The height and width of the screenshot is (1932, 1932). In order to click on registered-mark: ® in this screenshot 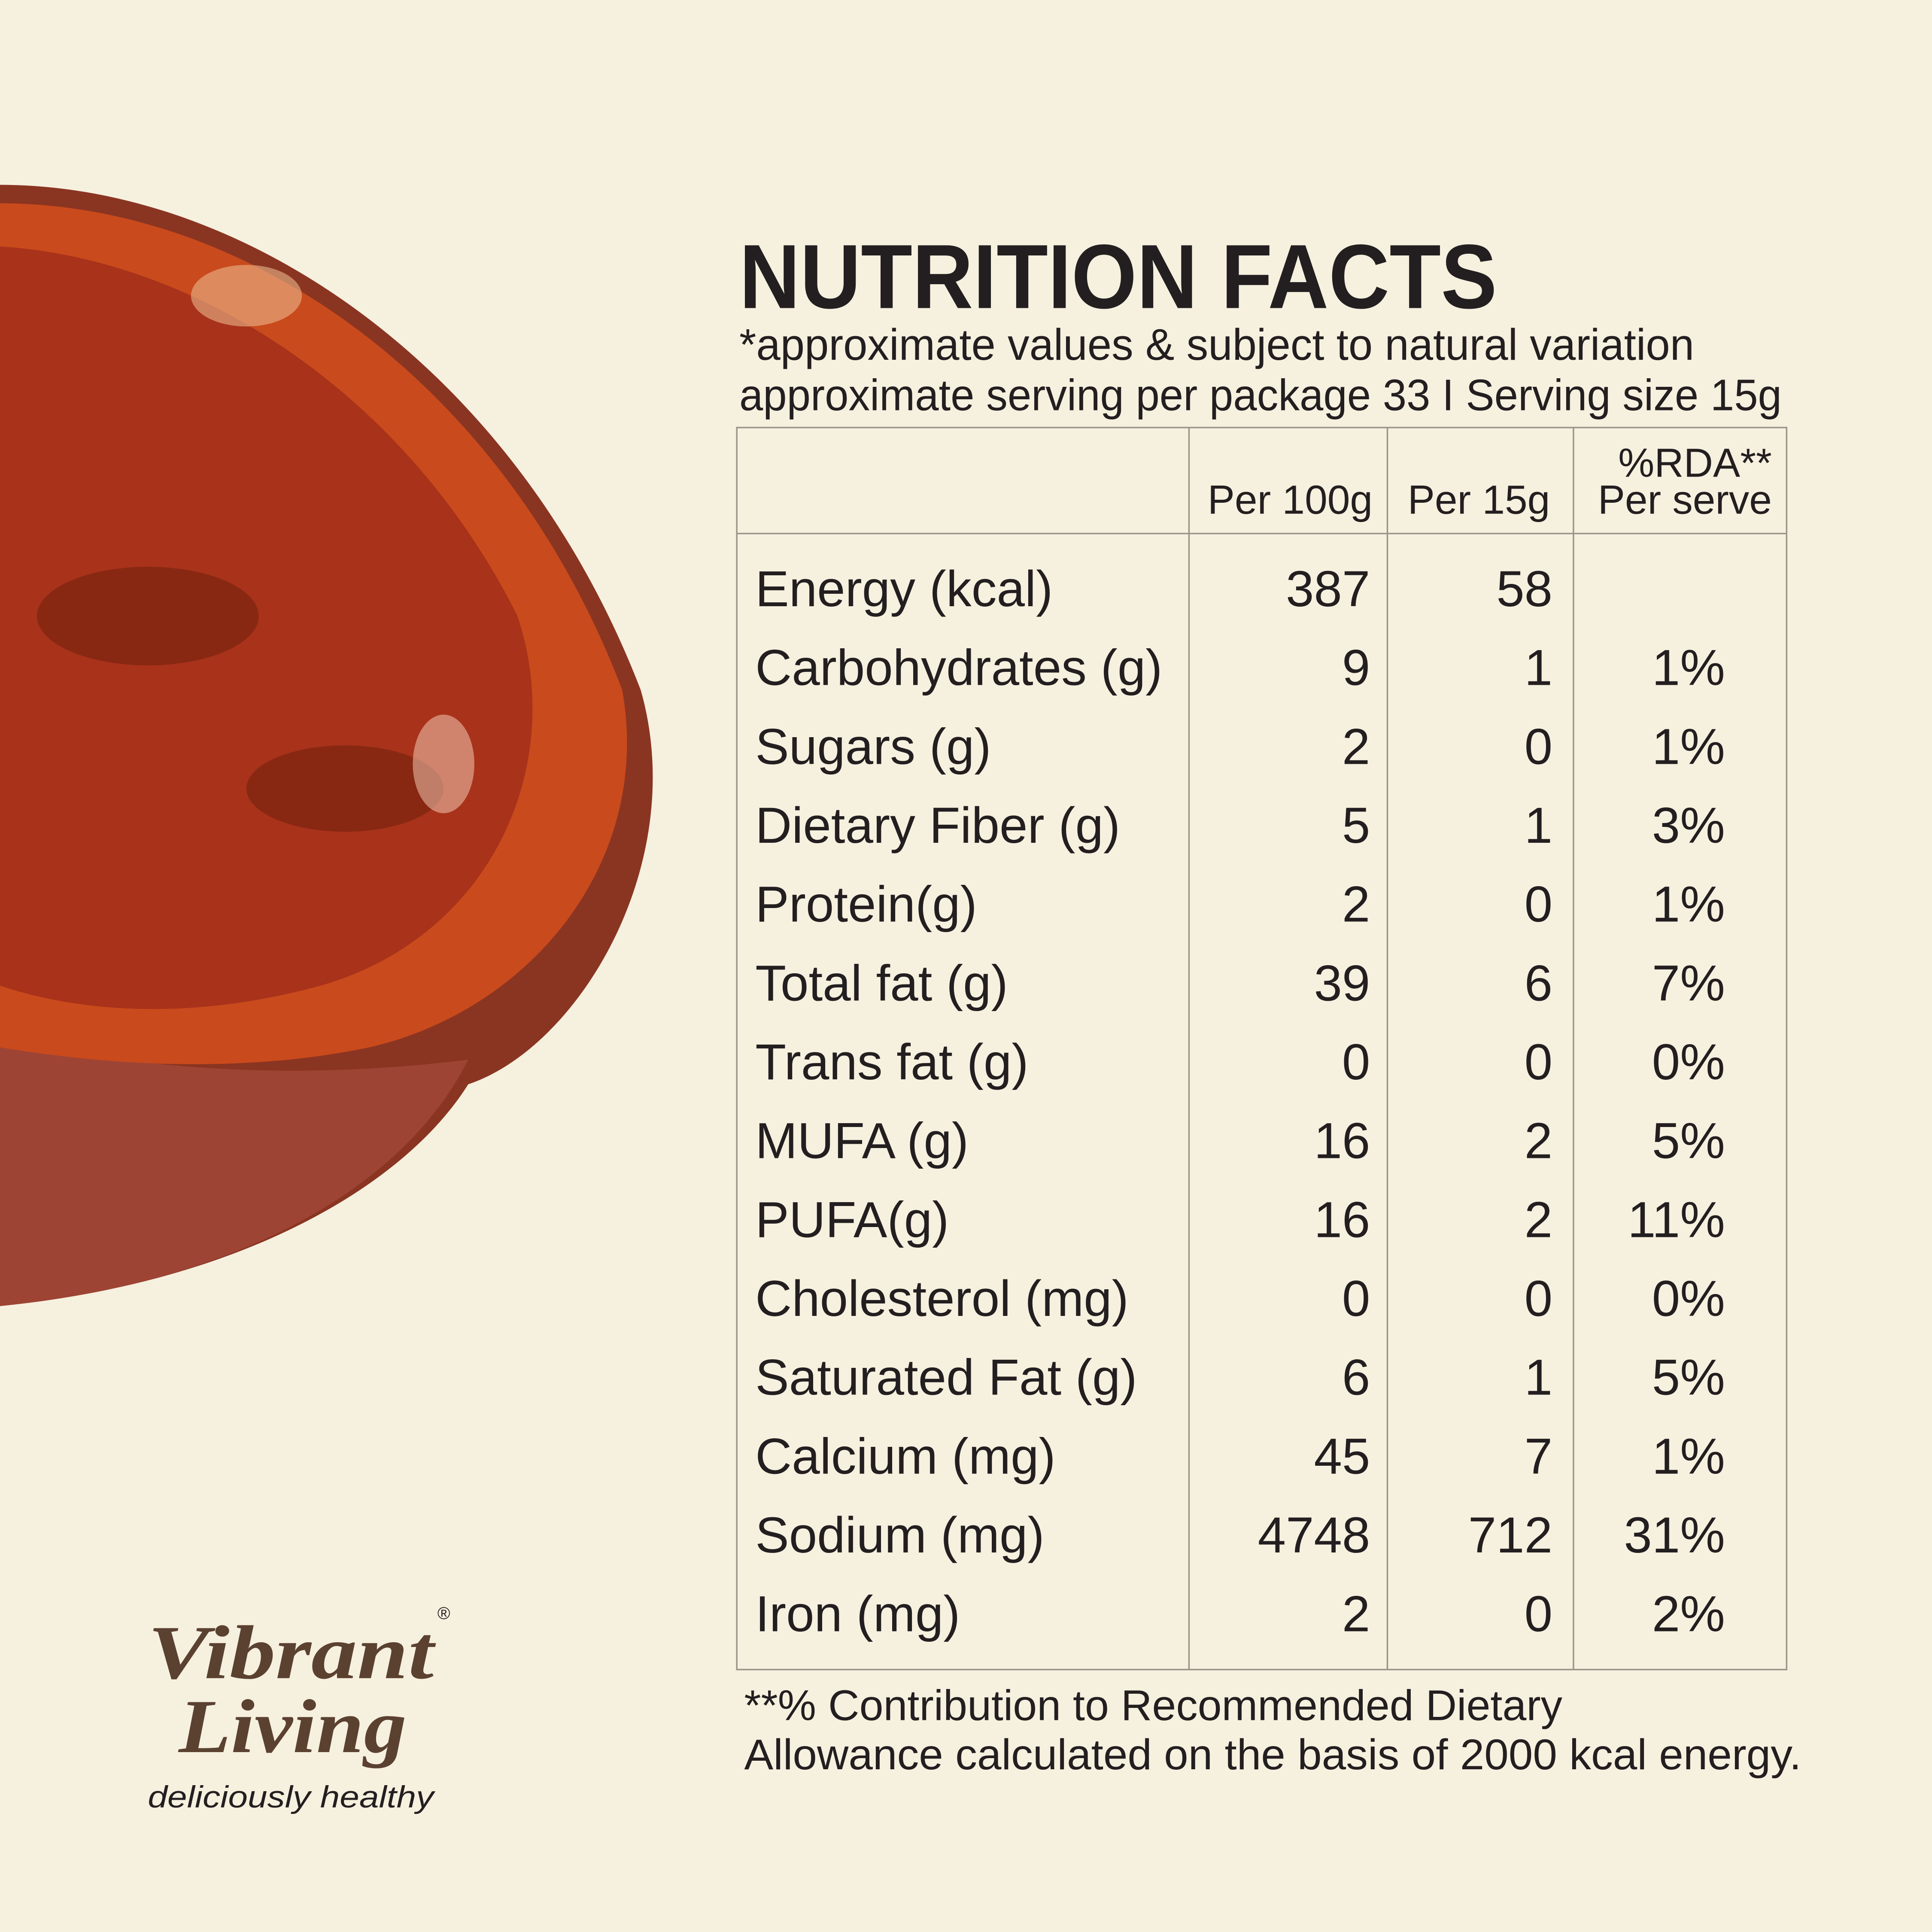, I will do `click(444, 1613)`.